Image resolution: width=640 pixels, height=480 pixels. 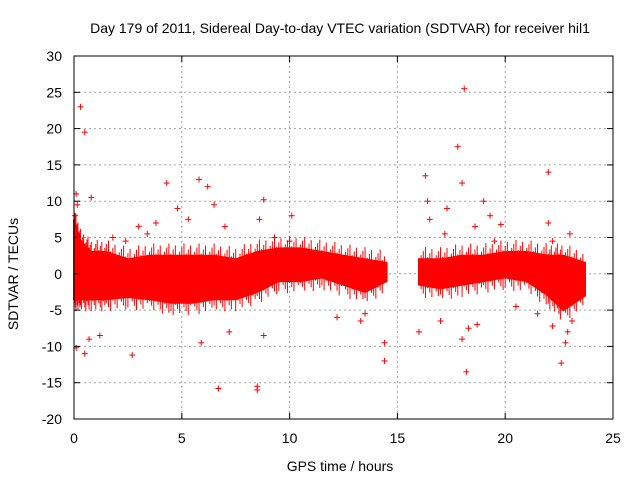 What do you see at coordinates (290, 438) in the screenshot?
I see `x-tick-label: 10` at bounding box center [290, 438].